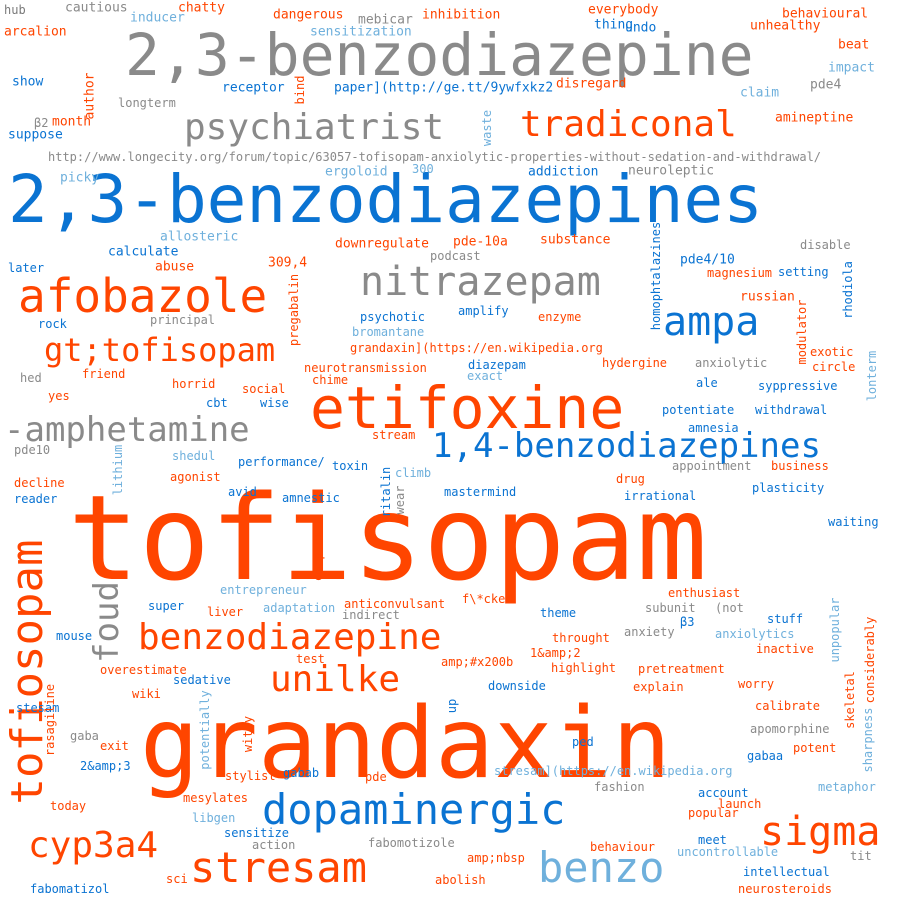  Describe the element at coordinates (626, 446) in the screenshot. I see `word-1-4-benzodiazepines: 1,4-benzodiazepines` at that location.